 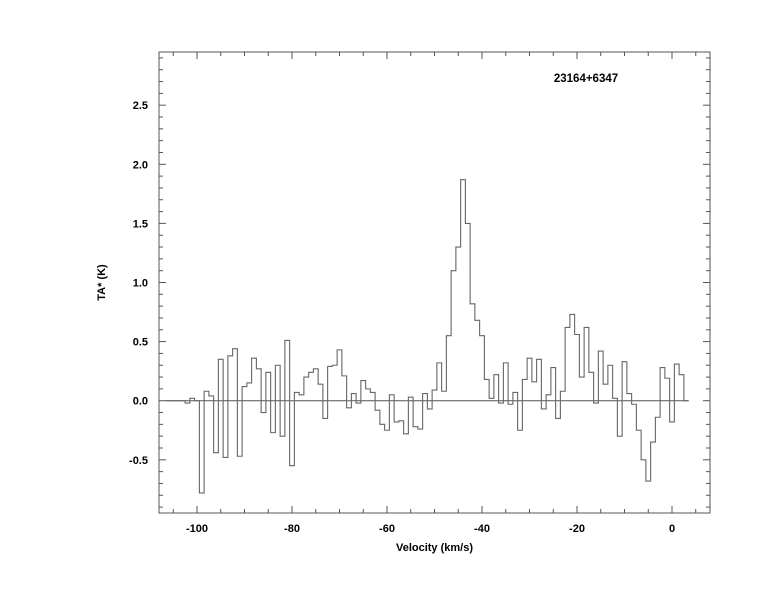 What do you see at coordinates (387, 529) in the screenshot?
I see `x-tick-label: -60` at bounding box center [387, 529].